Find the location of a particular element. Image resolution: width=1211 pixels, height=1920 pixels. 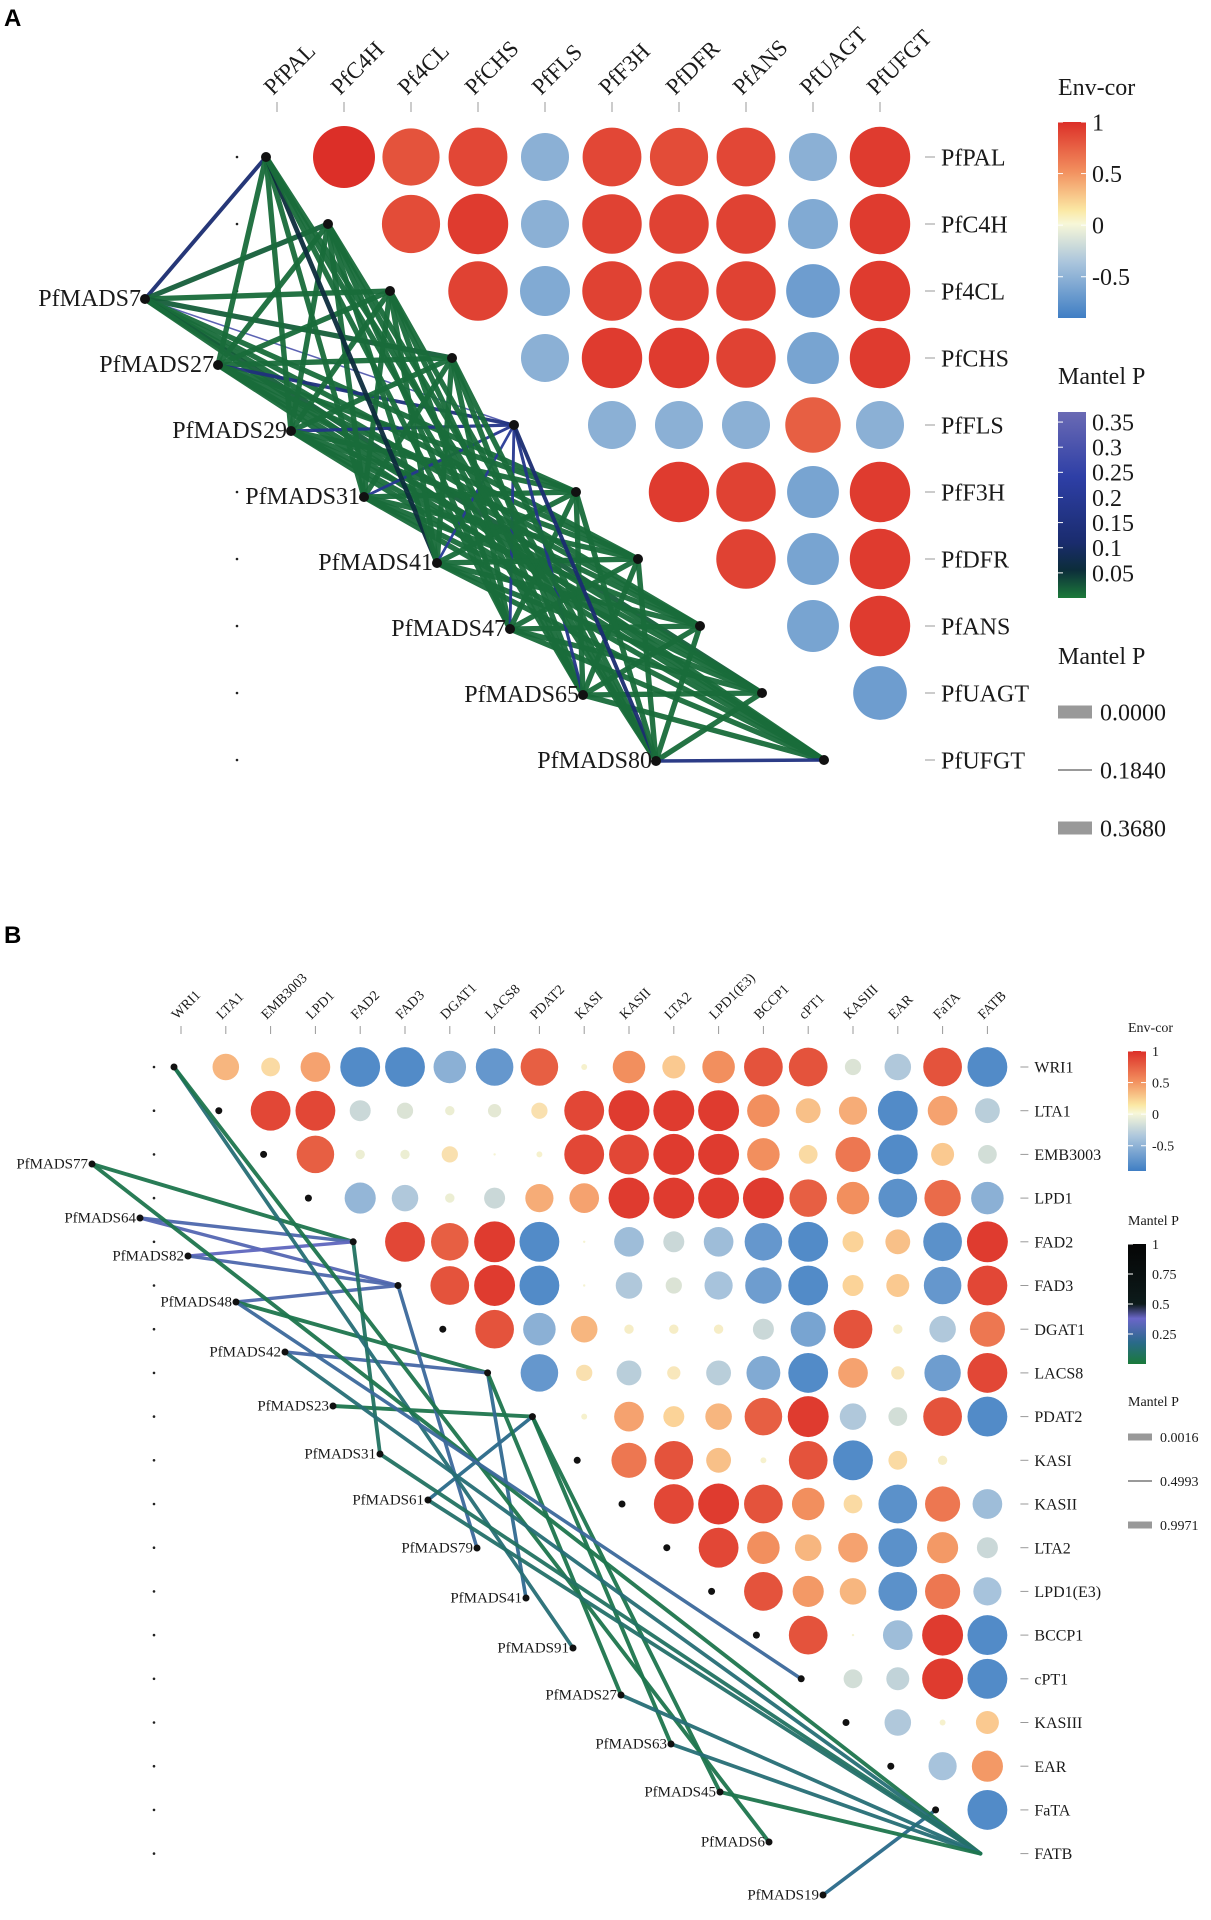

regulator-label: PfMADS80 is located at coordinates (594, 761).